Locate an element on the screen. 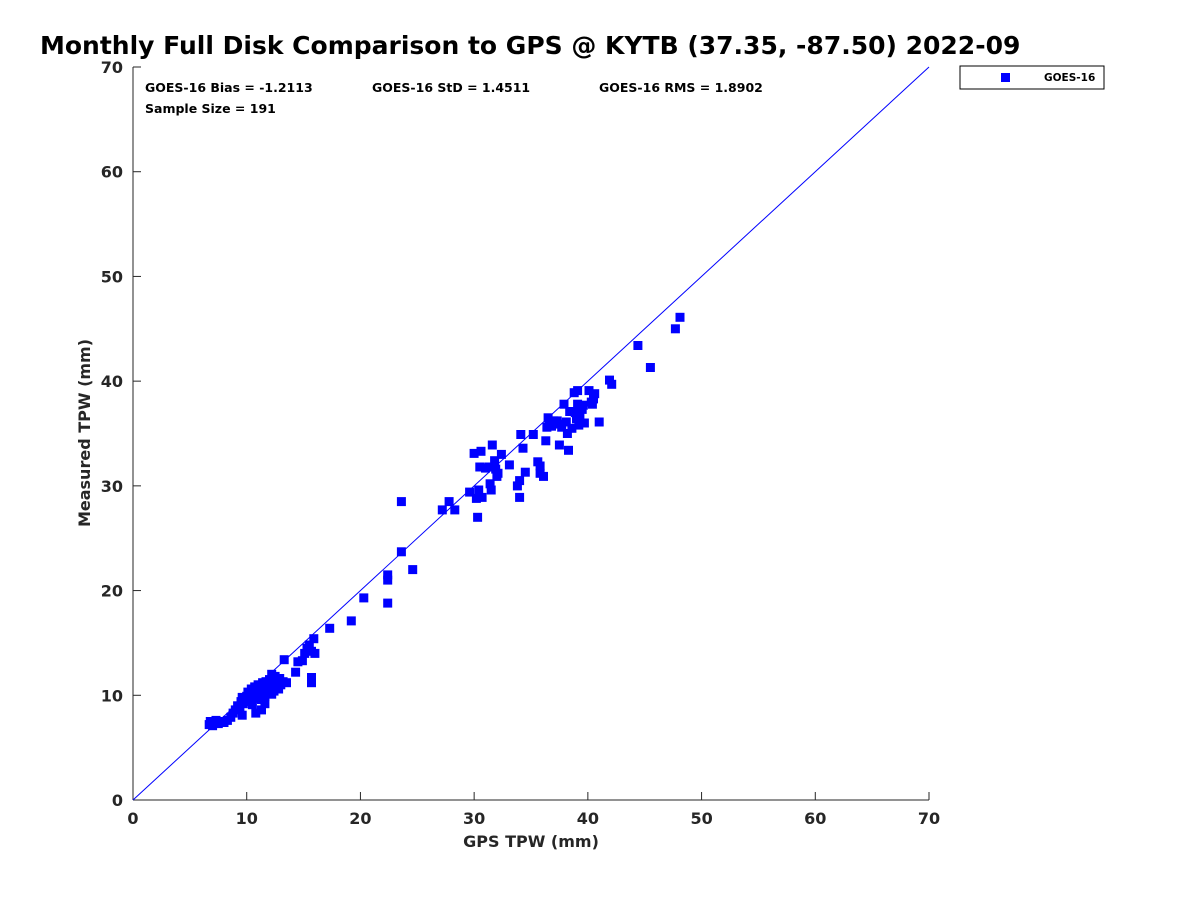  rms-stat: GOES-16 RMS = 1.8902 is located at coordinates (681, 87).